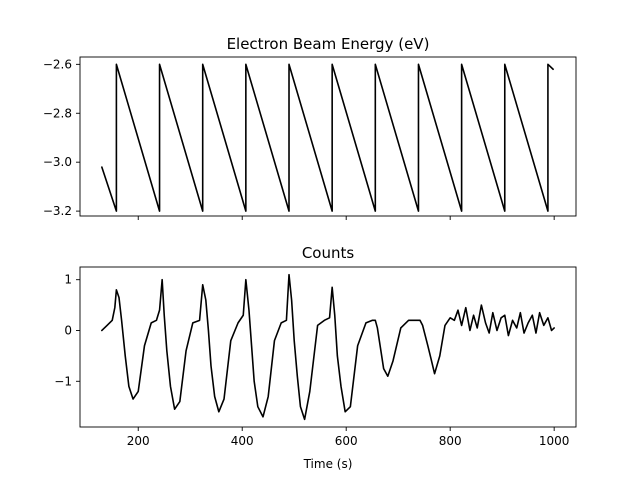  Describe the element at coordinates (63, 381) in the screenshot. I see `bottom-y-tick-label-0: −1` at that location.